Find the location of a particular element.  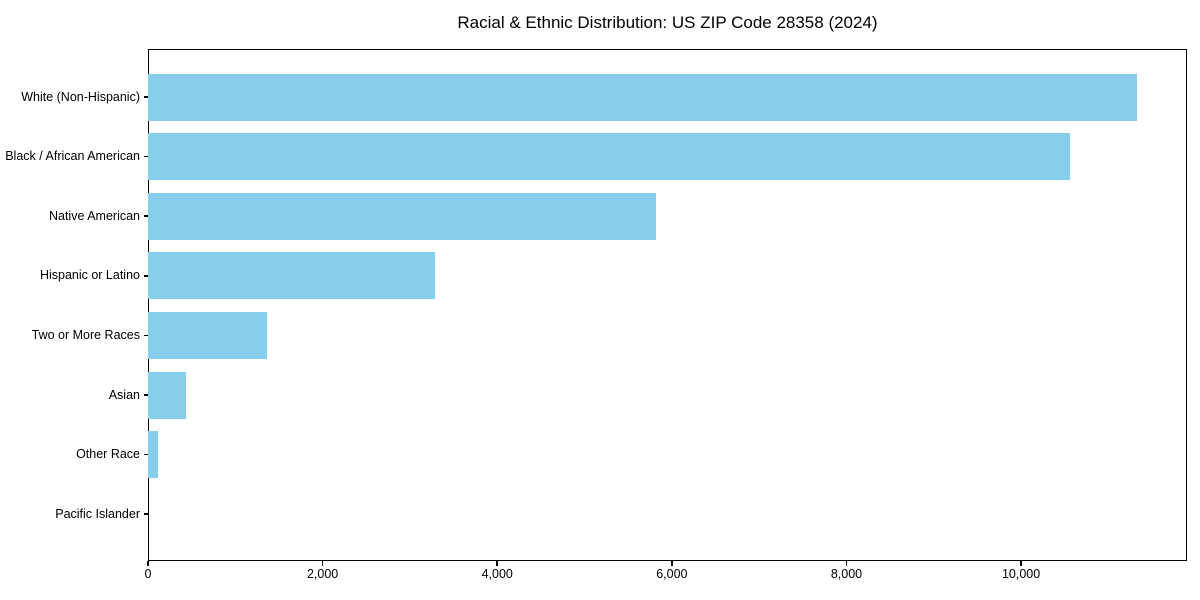

xtick-label-10-000: 10,000 is located at coordinates (1021, 574).